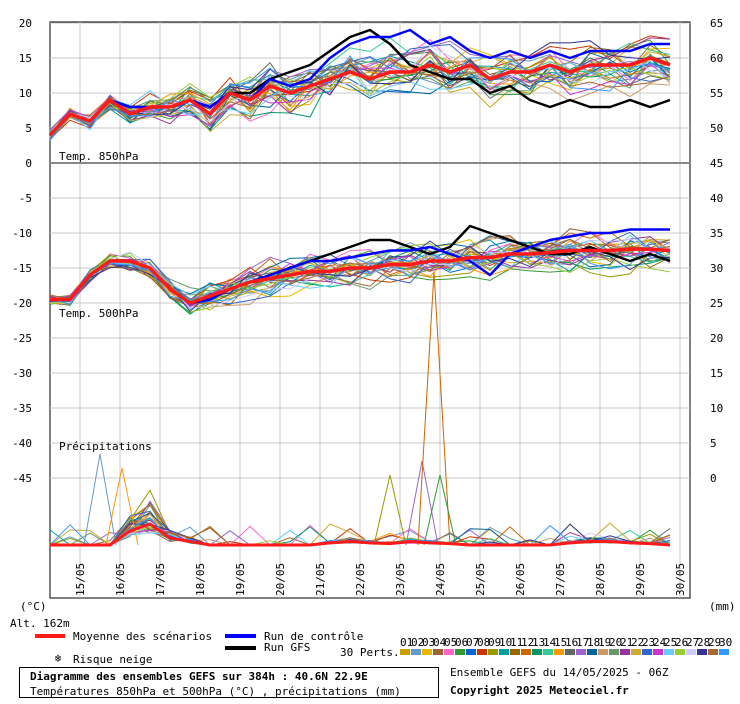  Describe the element at coordinates (648, 642) in the screenshot. I see `legend-member-number: 23` at that location.